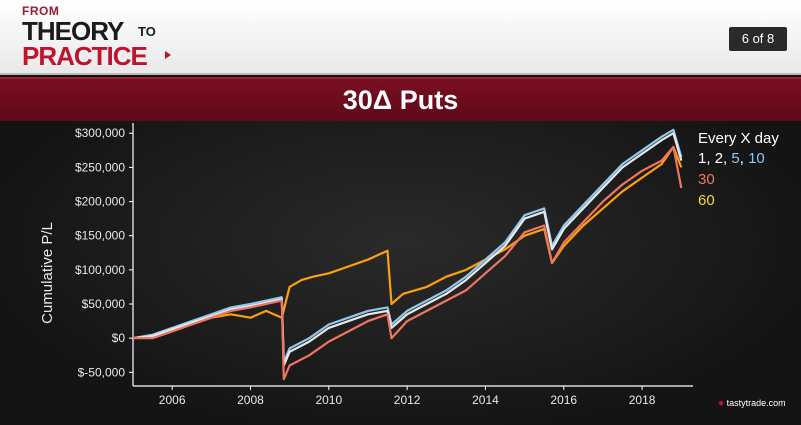 This screenshot has height=425, width=801. I want to click on legend-entry-30: 30, so click(706, 179).